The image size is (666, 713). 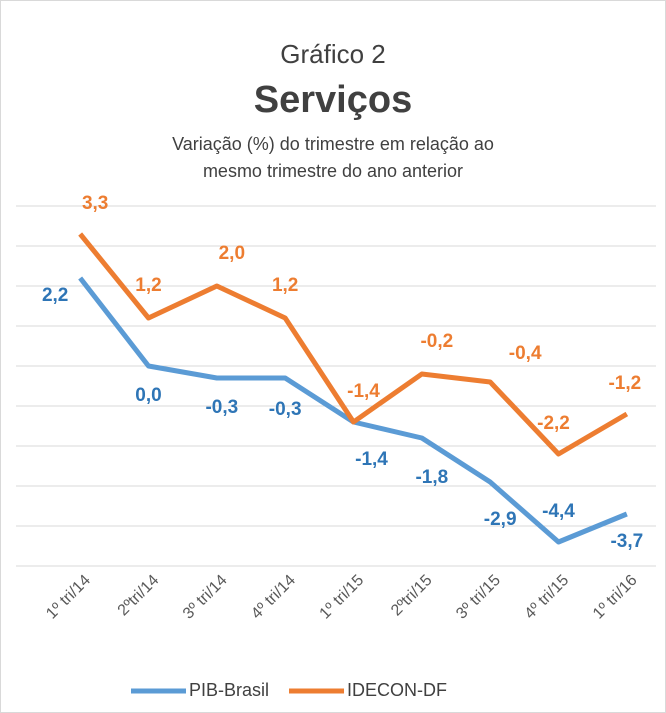 What do you see at coordinates (342, 597) in the screenshot?
I see `x-tick-label: 1º tri/15` at bounding box center [342, 597].